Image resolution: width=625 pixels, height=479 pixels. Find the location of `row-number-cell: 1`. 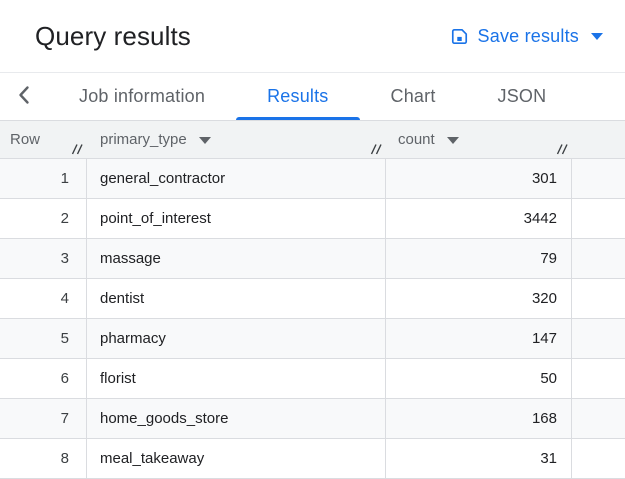

row-number-cell: 1 is located at coordinates (43, 178).